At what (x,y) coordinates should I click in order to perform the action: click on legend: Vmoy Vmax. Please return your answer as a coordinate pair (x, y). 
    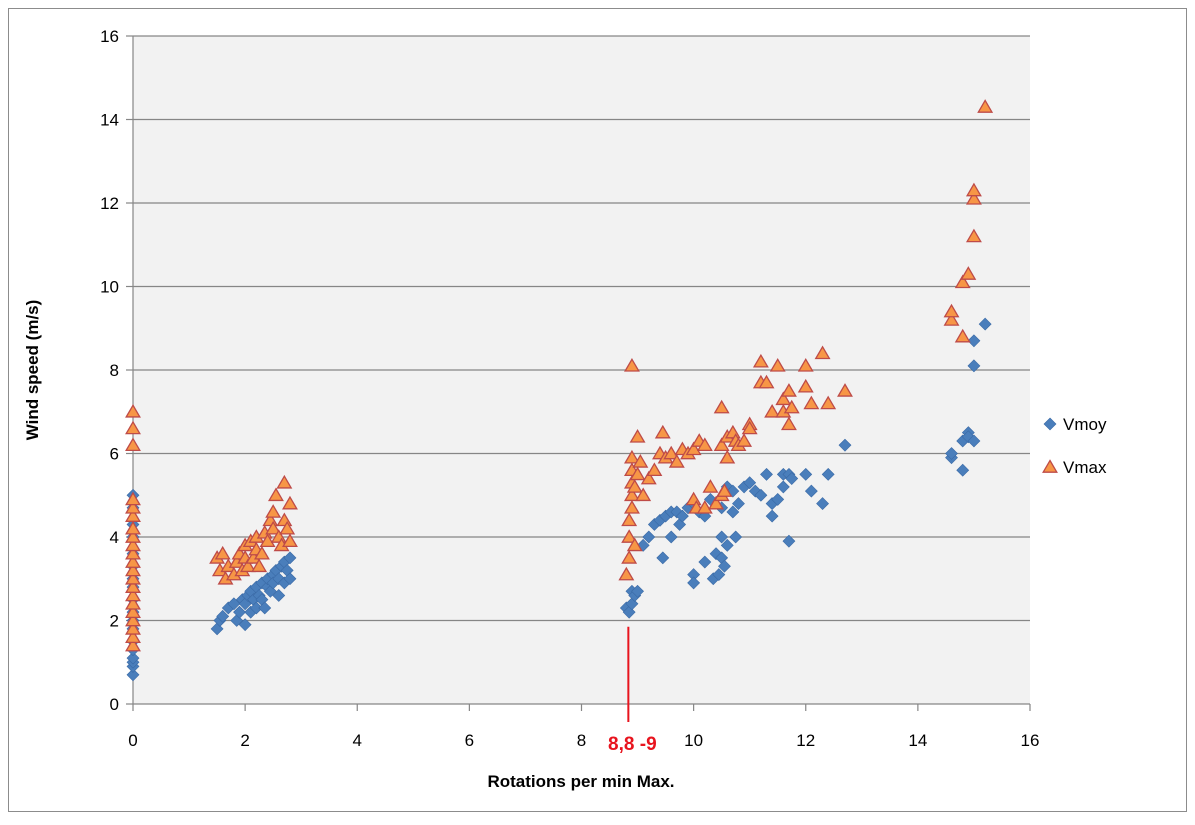
    Looking at the image, I should click on (1074, 446).